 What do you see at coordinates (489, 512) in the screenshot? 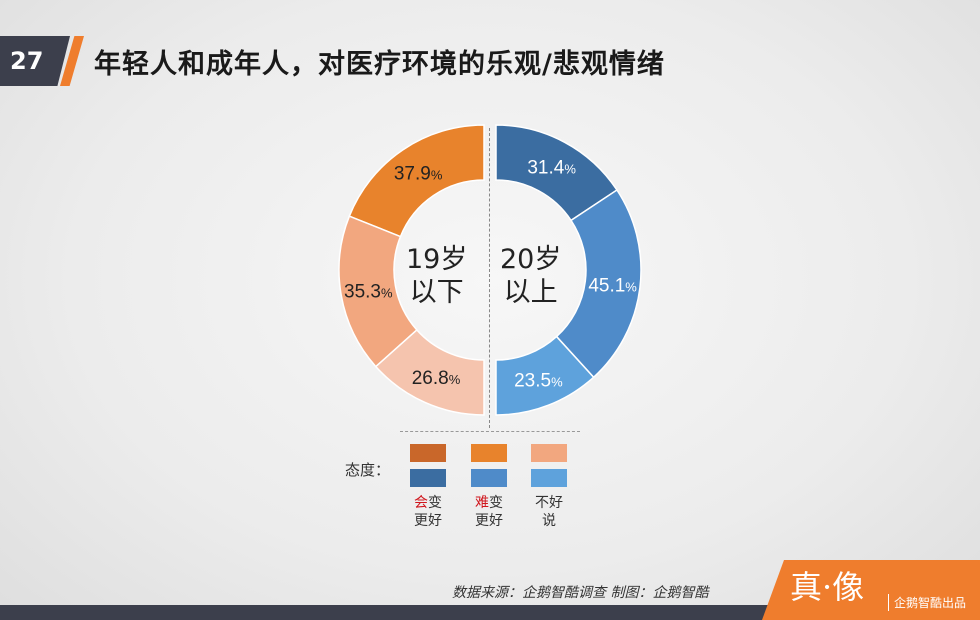
I see `legend-label-hard: 难变 更好` at bounding box center [489, 512].